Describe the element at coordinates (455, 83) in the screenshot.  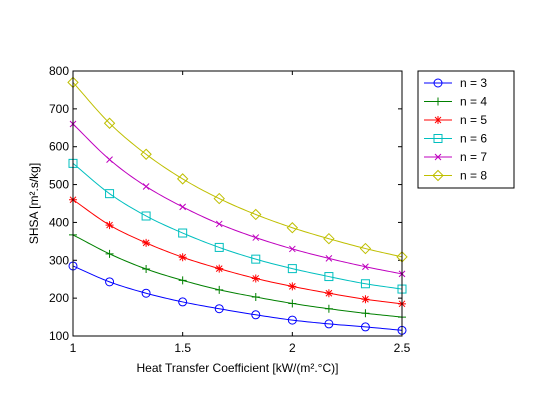
I see `legend-item: n = 3` at that location.